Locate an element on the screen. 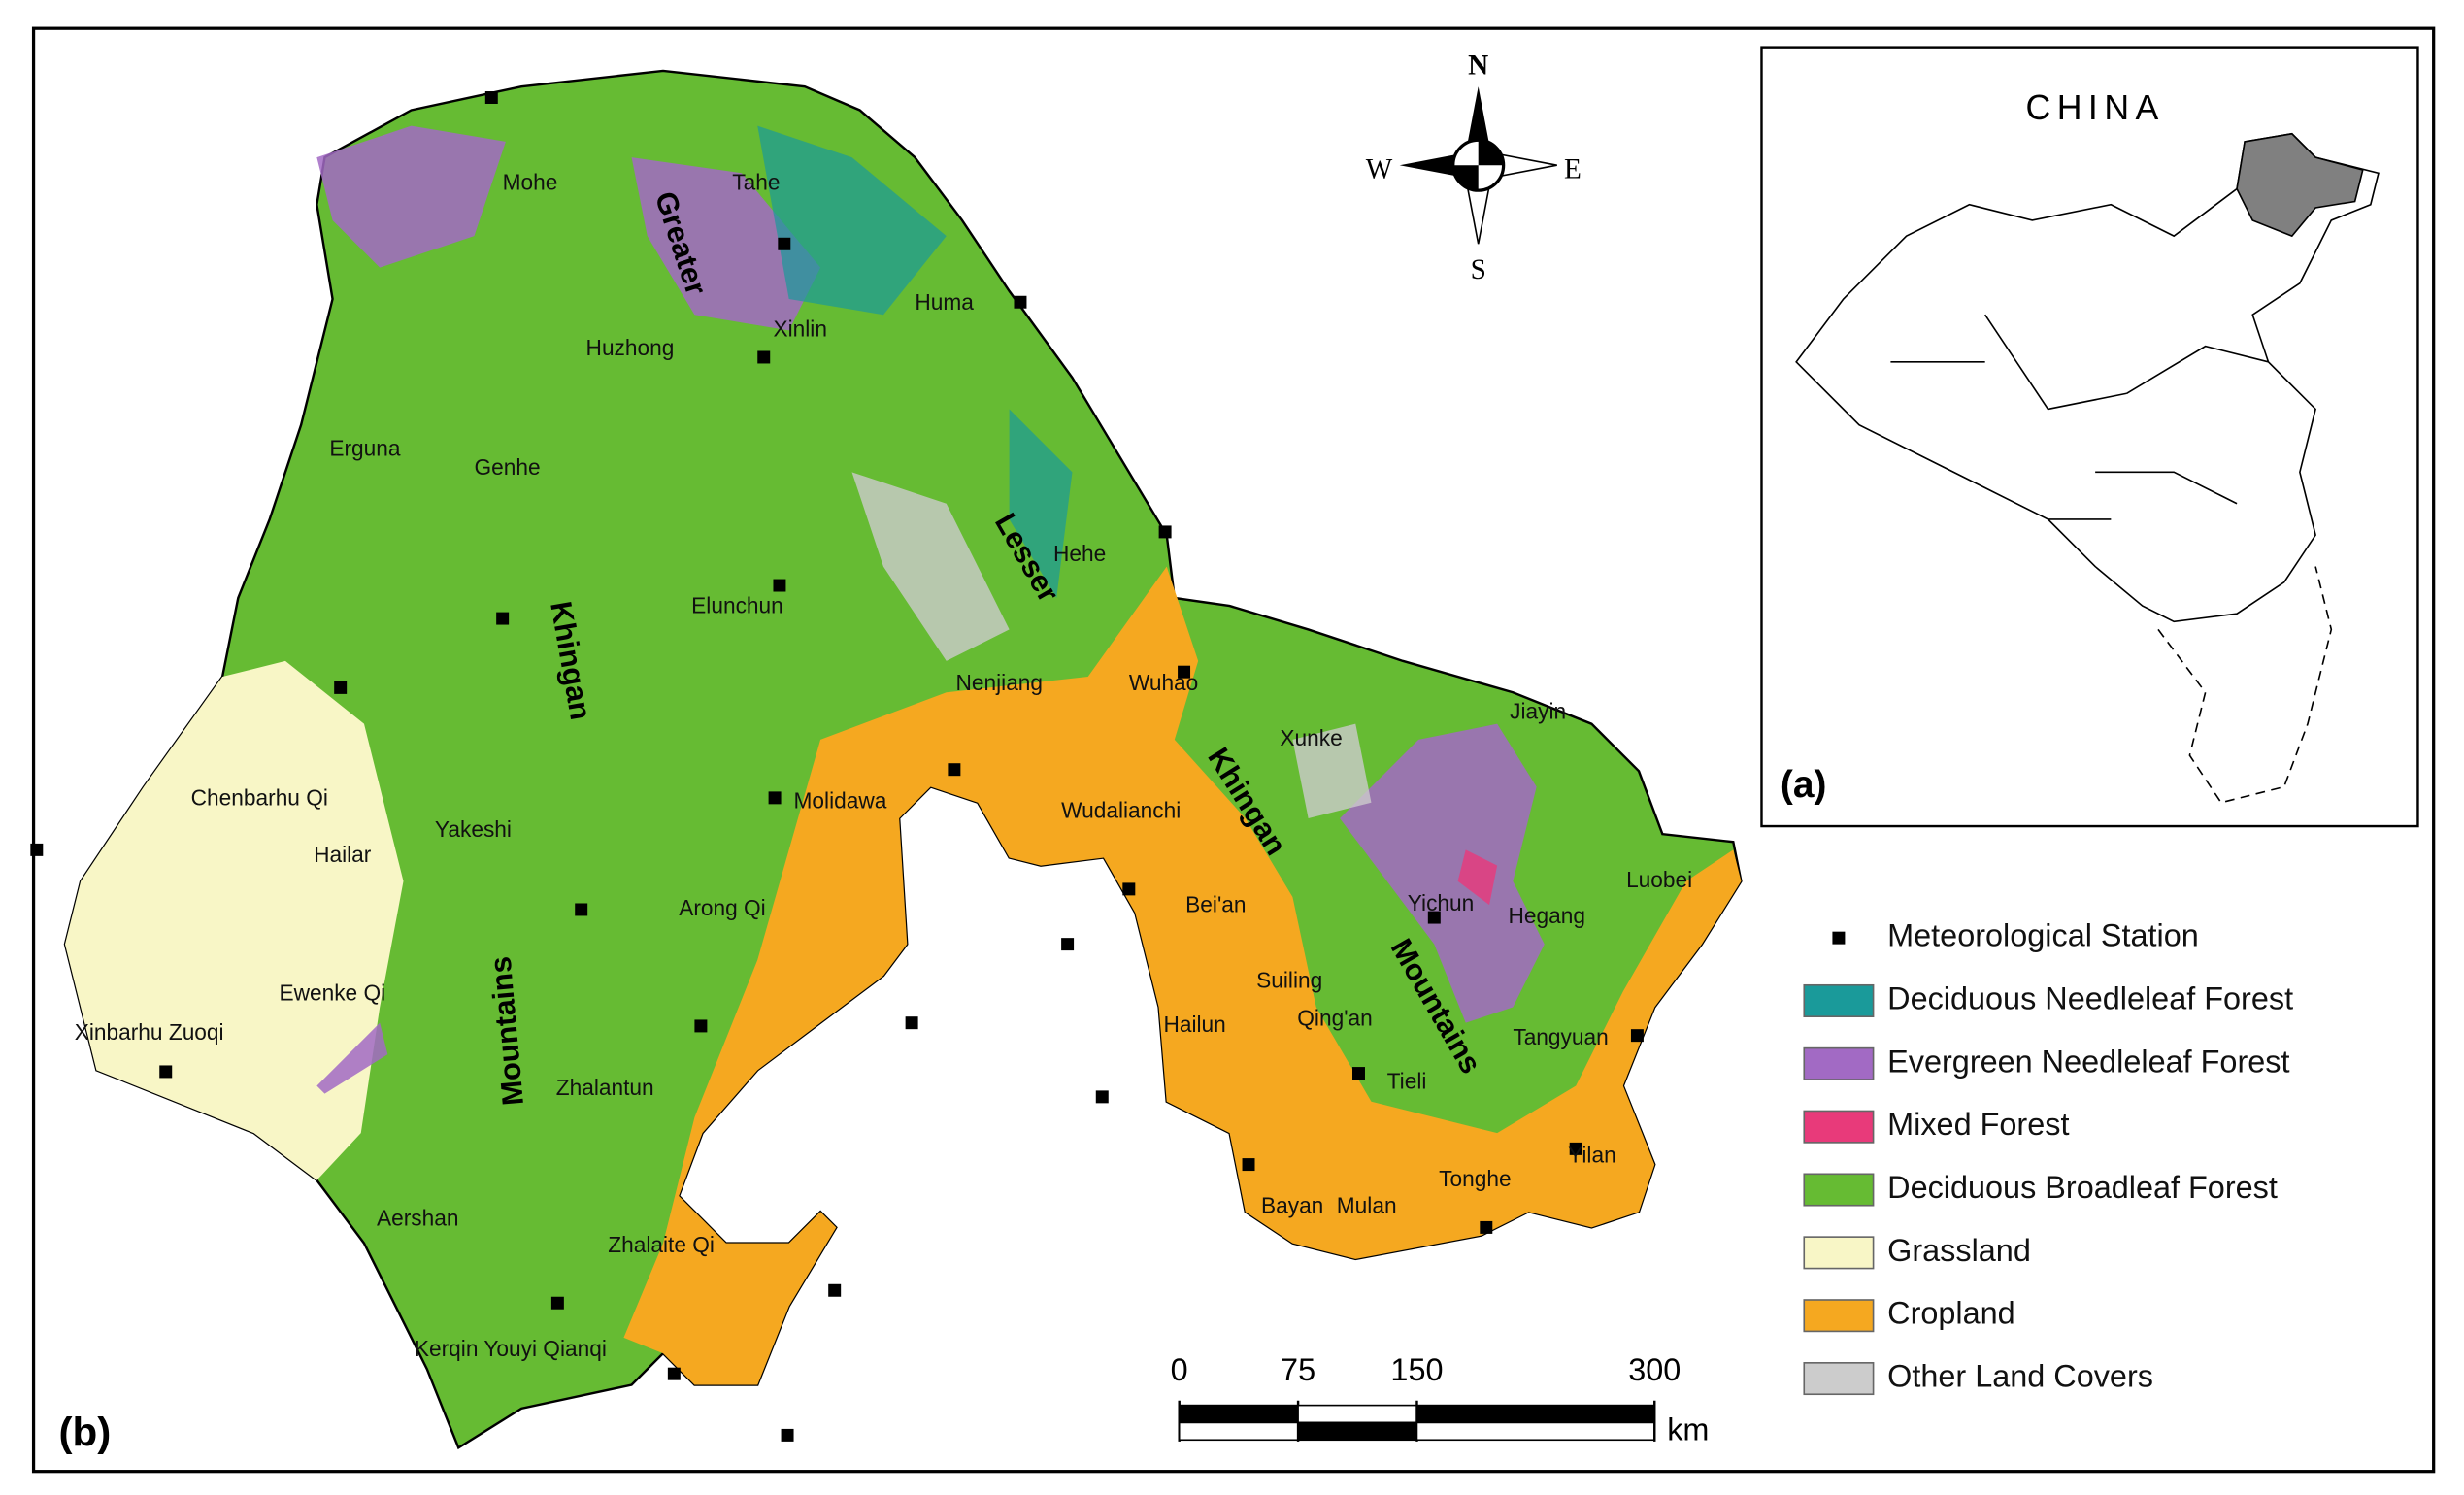 This screenshot has width=2464, height=1495. place-label: Yilan is located at coordinates (1592, 1154).